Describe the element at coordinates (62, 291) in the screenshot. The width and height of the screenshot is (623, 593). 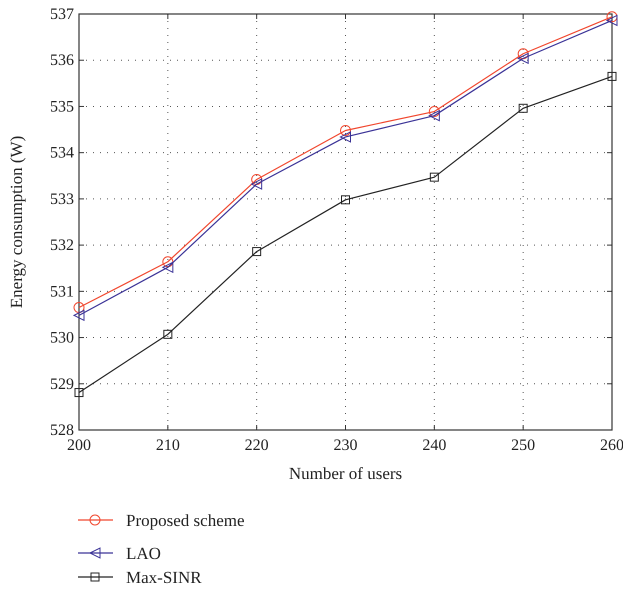
I see `y-tick-label: 531` at that location.